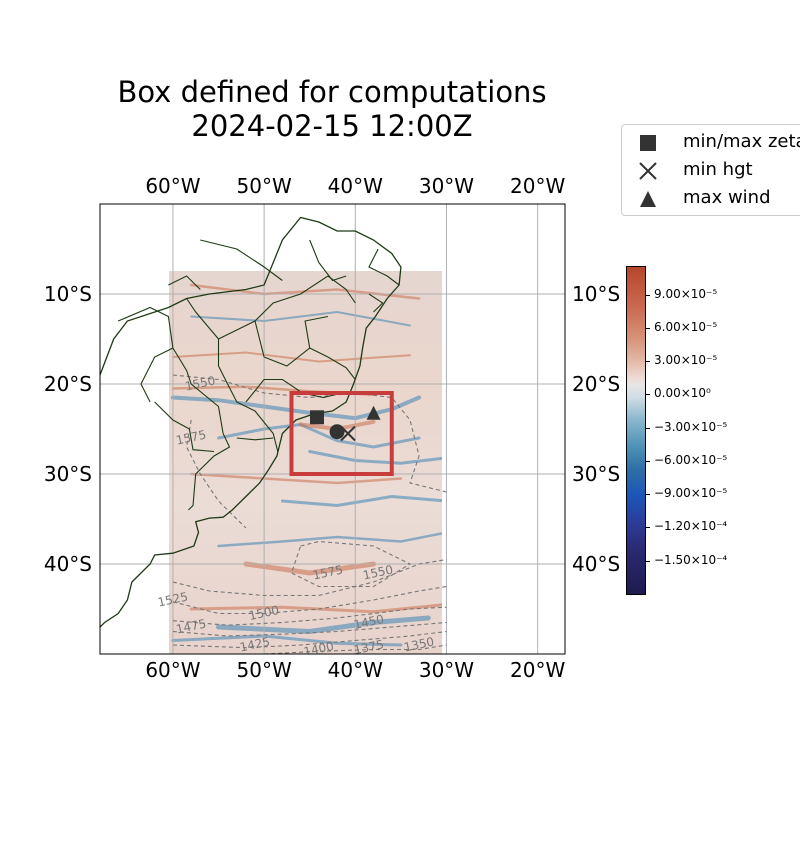 This screenshot has height=850, width=800. I want to click on legend-item-hgt: min hgt, so click(711, 171).